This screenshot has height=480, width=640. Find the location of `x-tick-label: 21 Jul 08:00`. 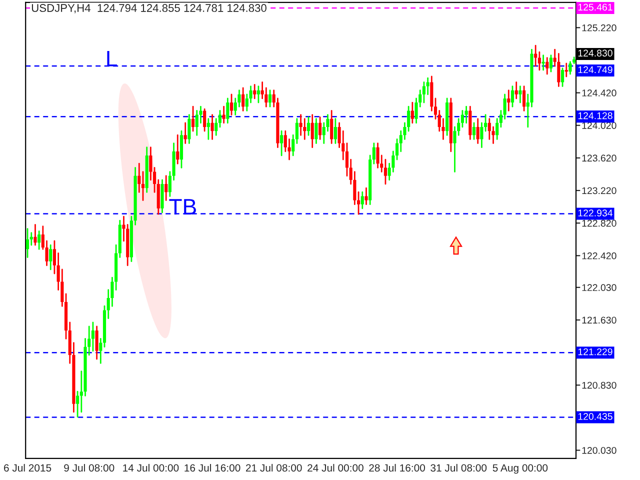

x-tick-label: 21 Jul 08:00 is located at coordinates (274, 468).